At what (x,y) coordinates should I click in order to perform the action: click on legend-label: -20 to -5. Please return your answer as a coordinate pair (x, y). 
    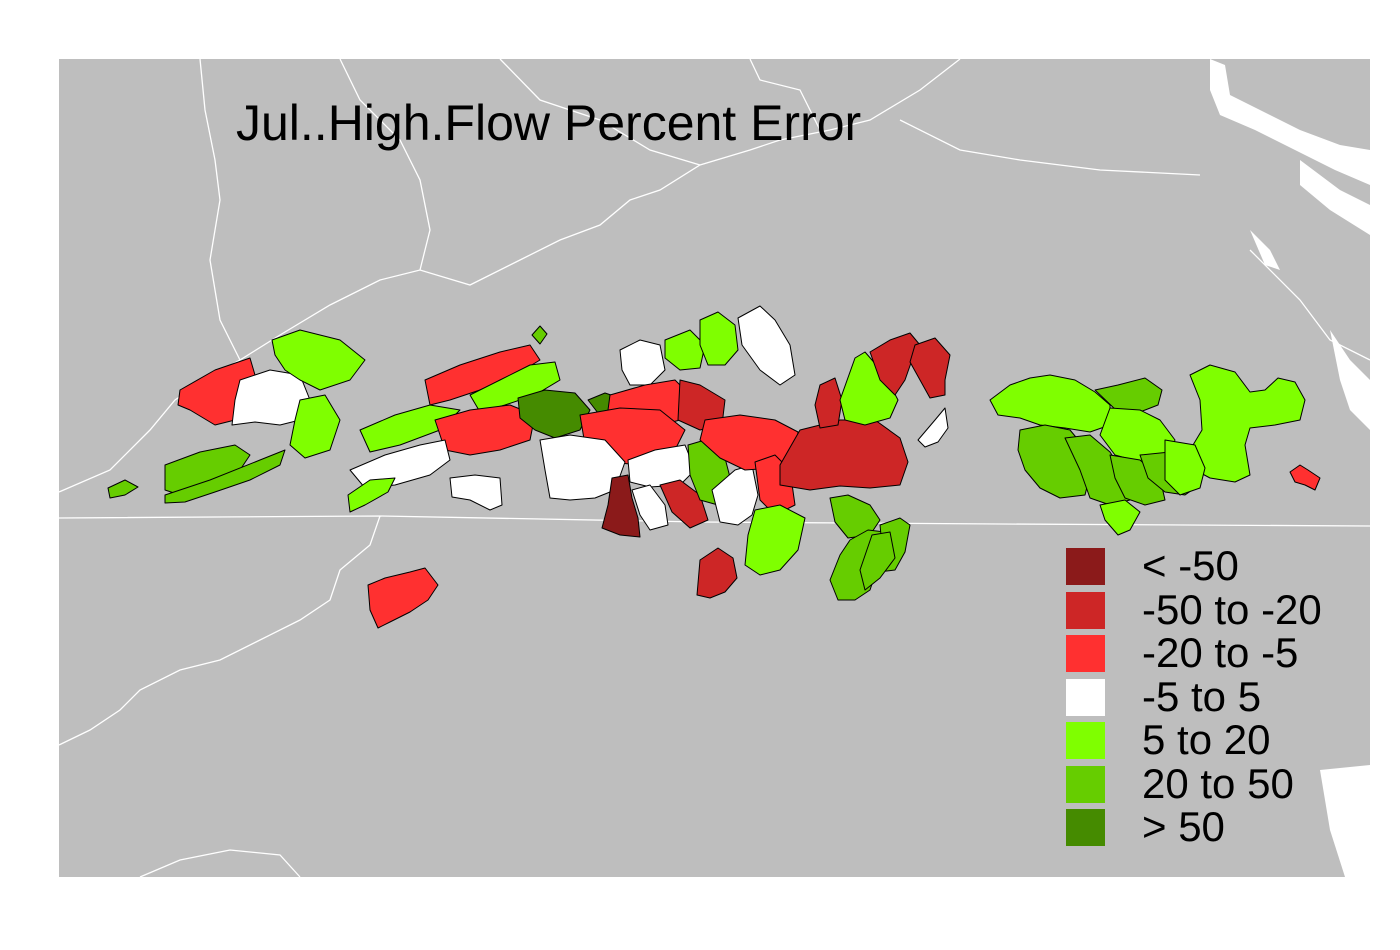
    Looking at the image, I should click on (1220, 652).